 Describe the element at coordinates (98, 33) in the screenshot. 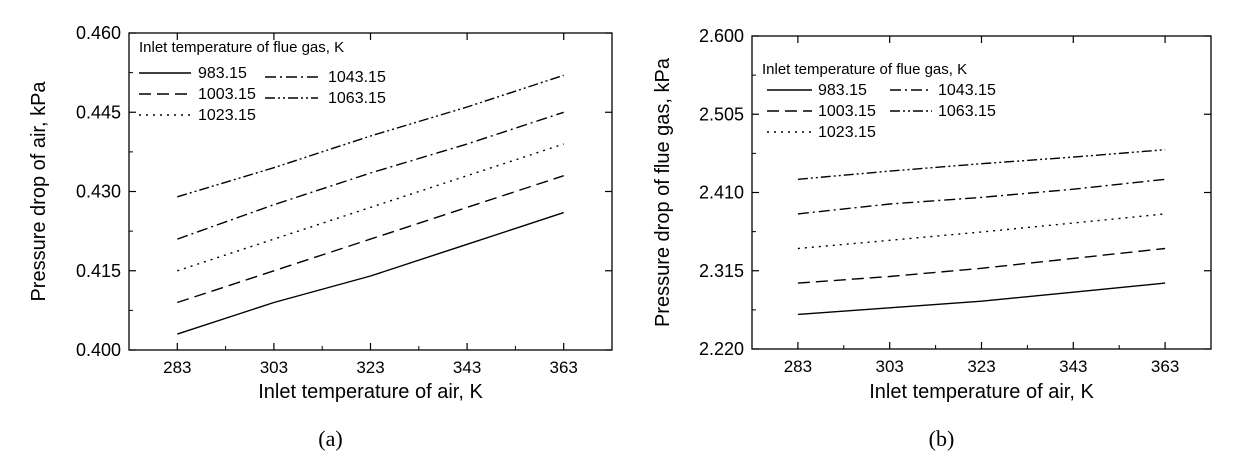

I see `chart-a-y-tick-label: 0.460` at that location.